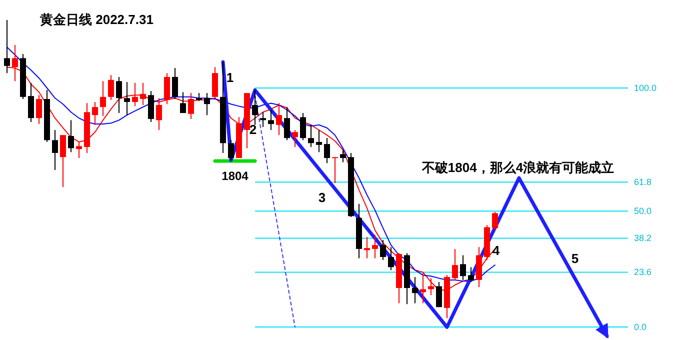 The width and height of the screenshot is (688, 340). Describe the element at coordinates (643, 272) in the screenshot. I see `annotation: 23.6` at that location.